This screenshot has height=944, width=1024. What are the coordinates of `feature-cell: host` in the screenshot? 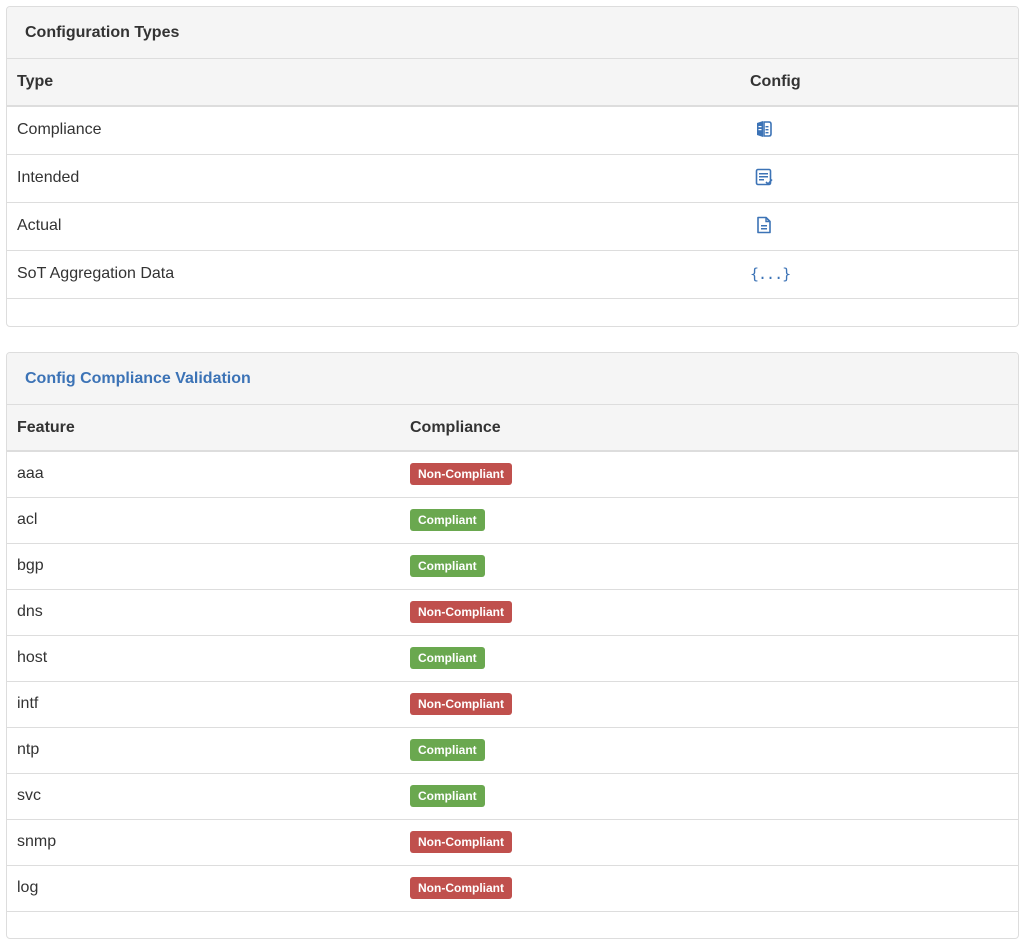 It's located at (203, 657).